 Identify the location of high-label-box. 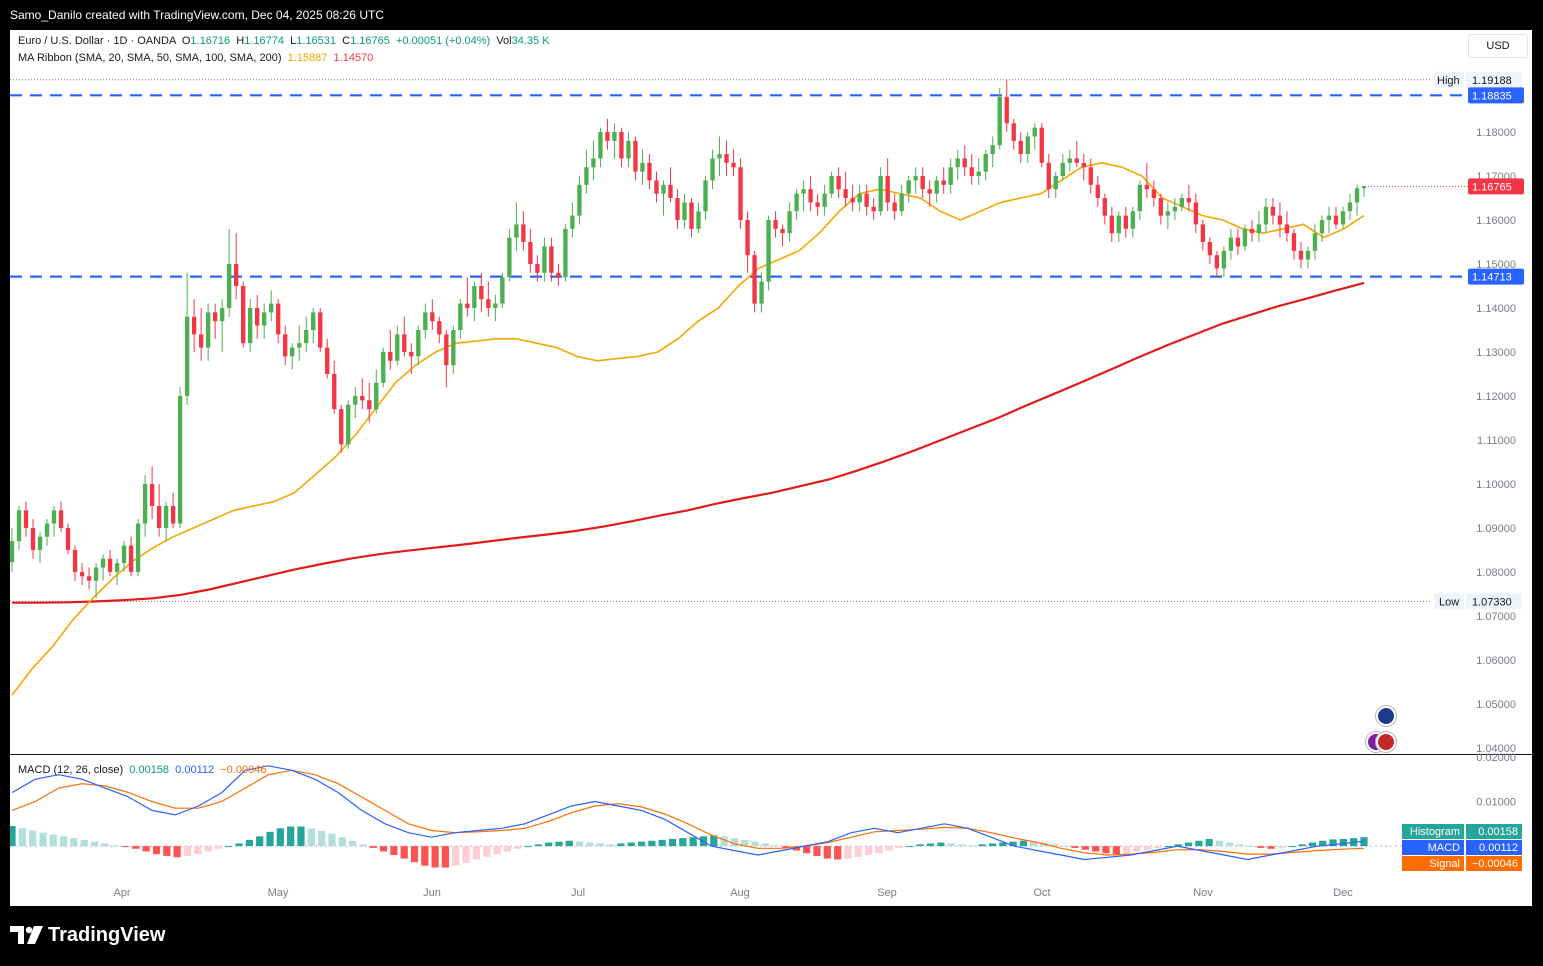
(1449, 79).